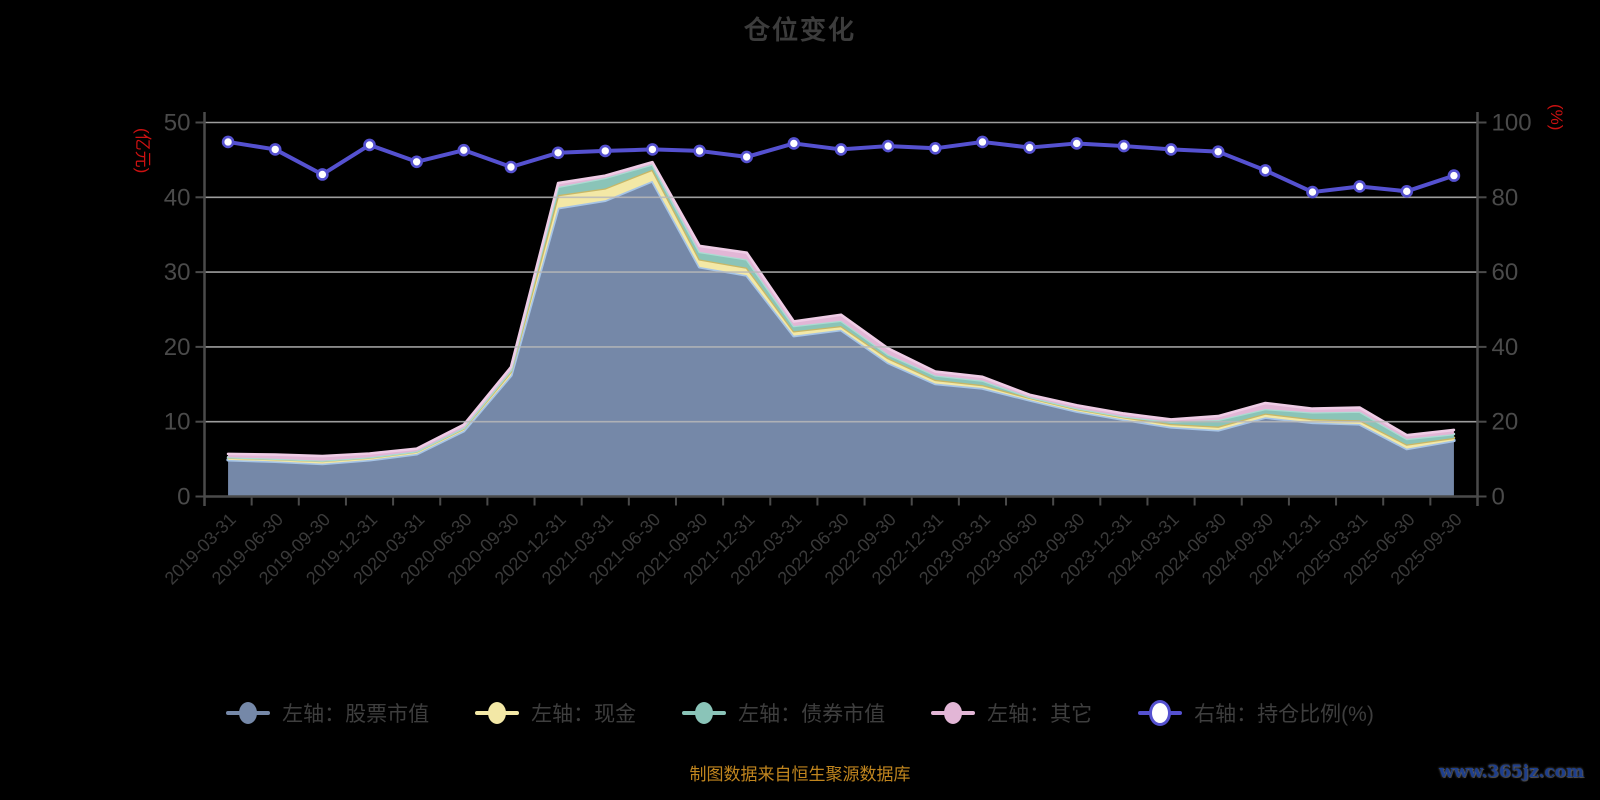 The height and width of the screenshot is (800, 1600). What do you see at coordinates (1505, 272) in the screenshot?
I see `right-axis-tick-label: 60` at bounding box center [1505, 272].